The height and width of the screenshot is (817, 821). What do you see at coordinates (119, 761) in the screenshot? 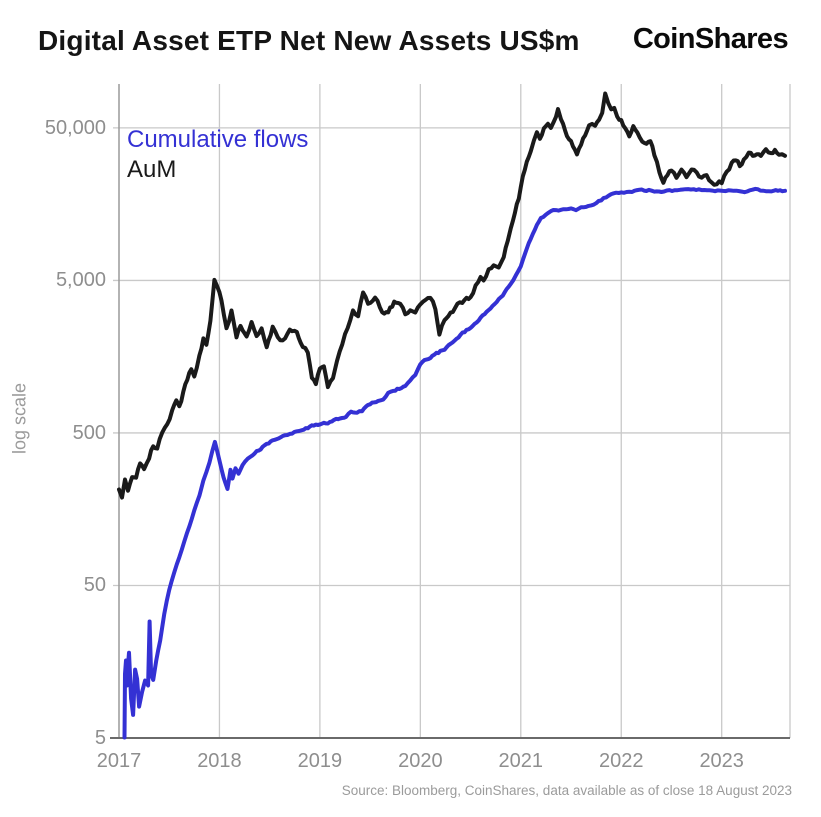
I see `x-tick-2017: 2017` at bounding box center [119, 761].